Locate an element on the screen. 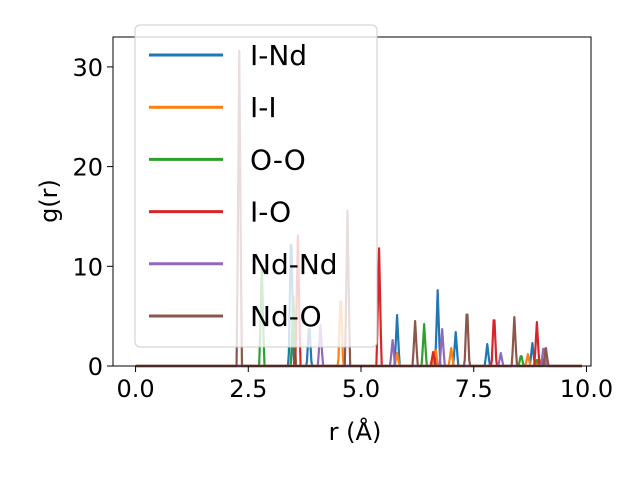 The image size is (640, 480). y-tick-label: 10 is located at coordinates (87, 267).